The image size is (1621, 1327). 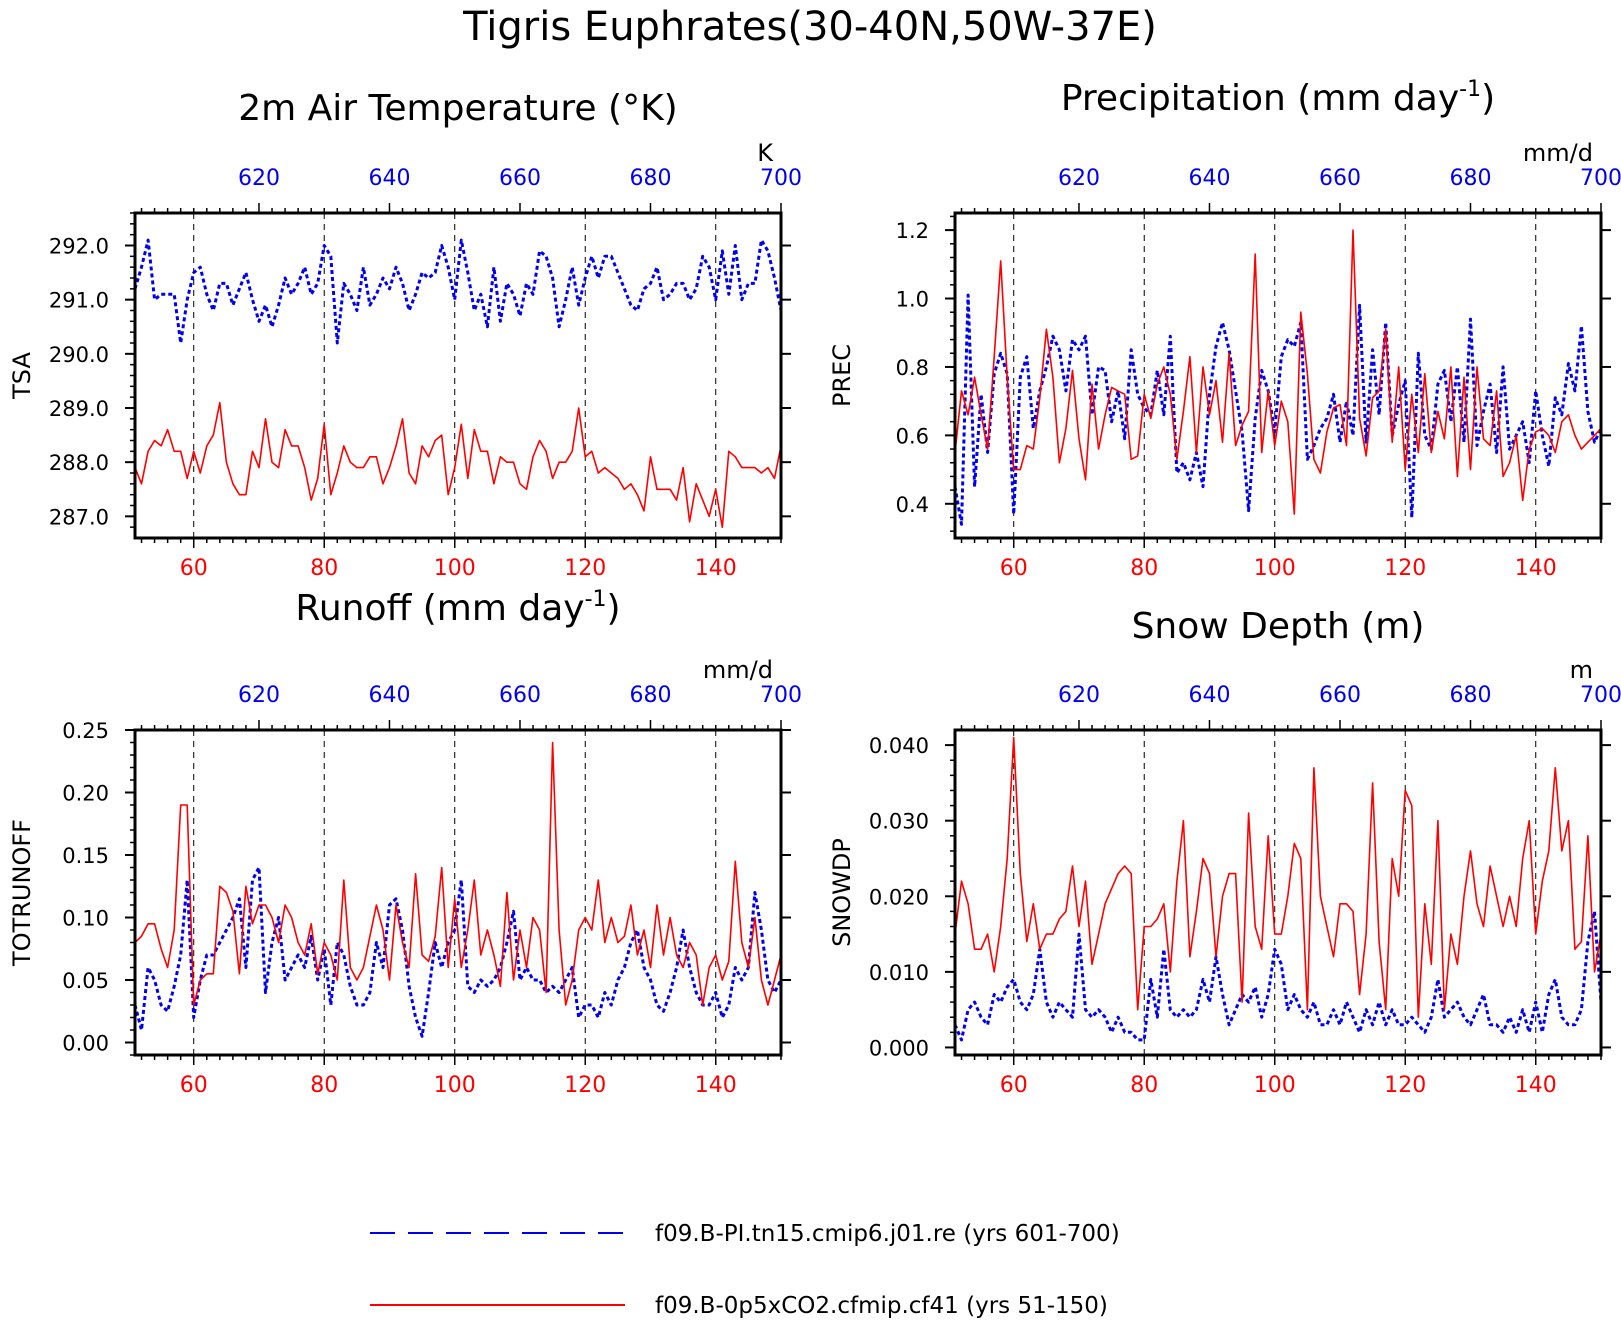 I want to click on series-line-snowdp-red, so click(x=1278, y=877).